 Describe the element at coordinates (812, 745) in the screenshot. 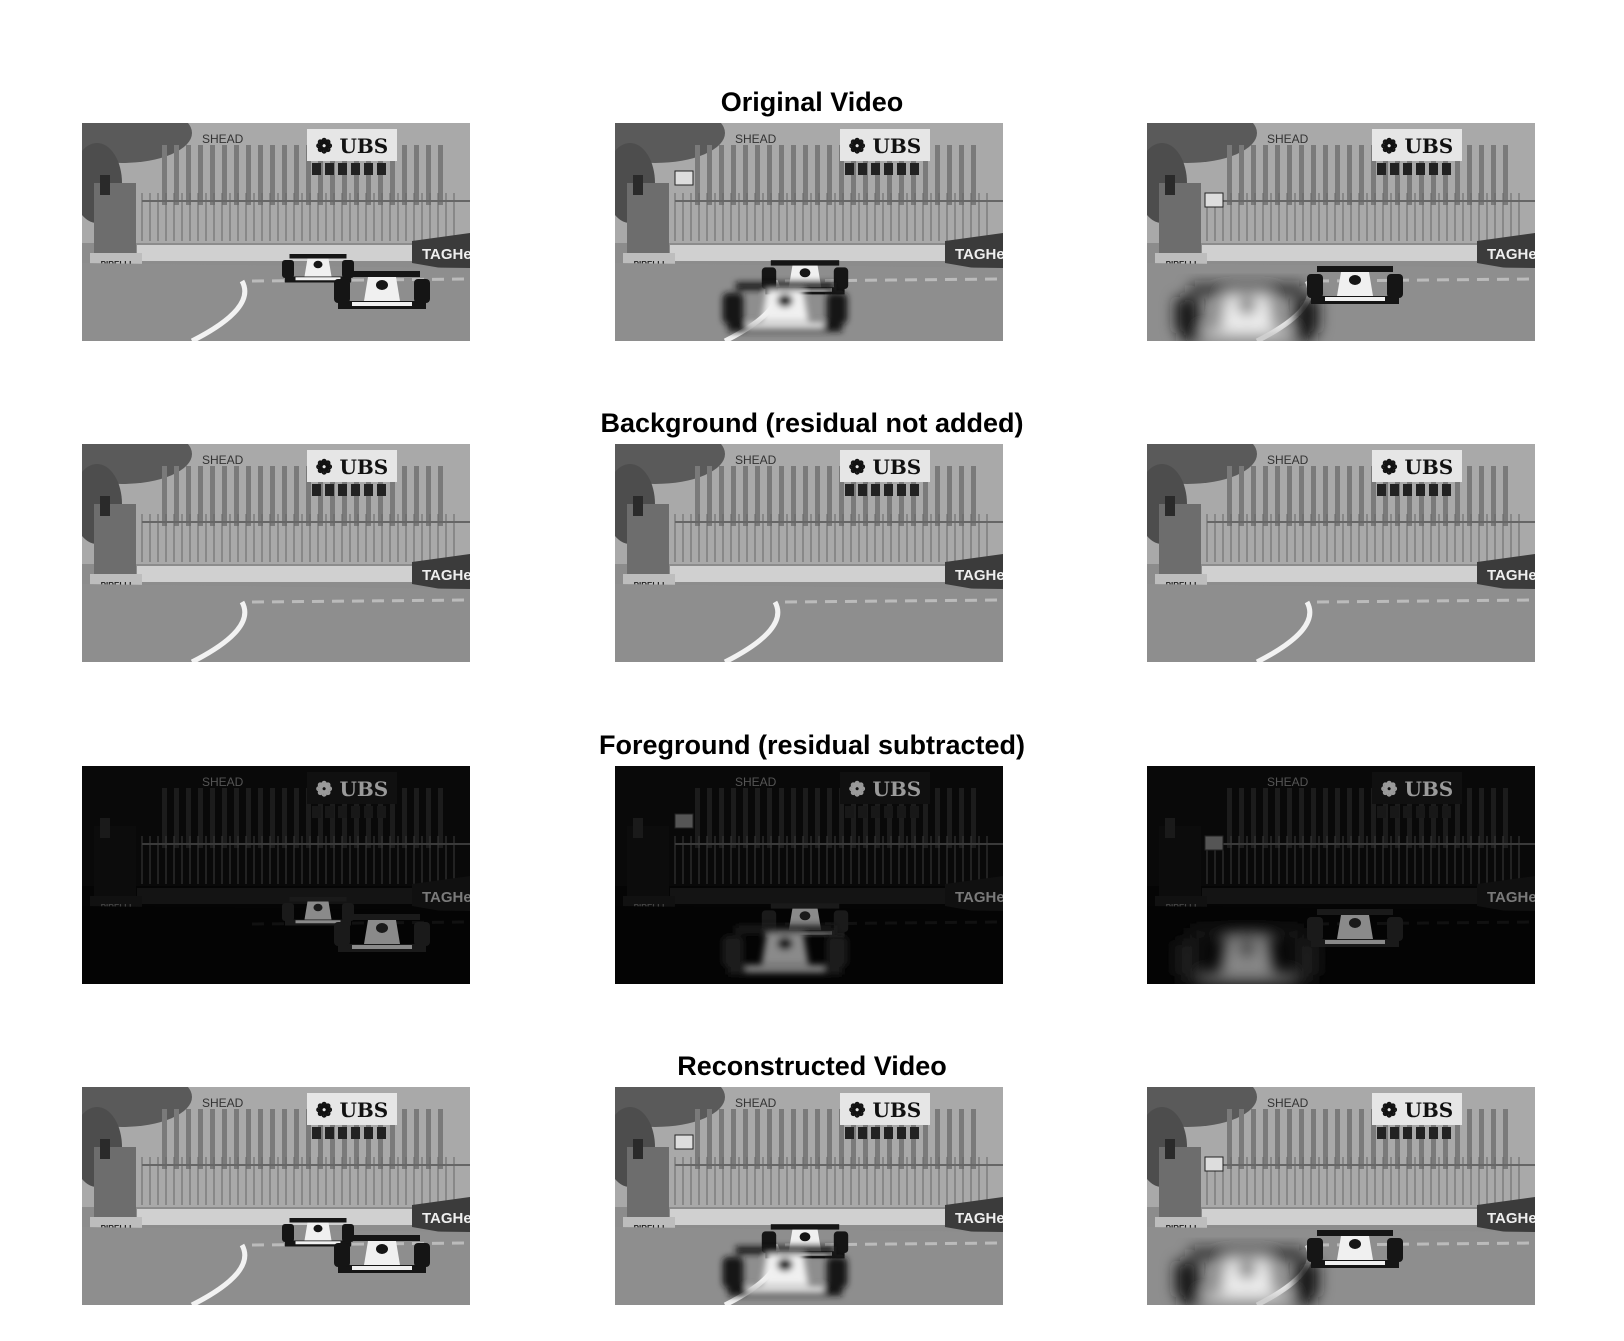

I see `row-title: Foreground (residual subtracted)` at that location.